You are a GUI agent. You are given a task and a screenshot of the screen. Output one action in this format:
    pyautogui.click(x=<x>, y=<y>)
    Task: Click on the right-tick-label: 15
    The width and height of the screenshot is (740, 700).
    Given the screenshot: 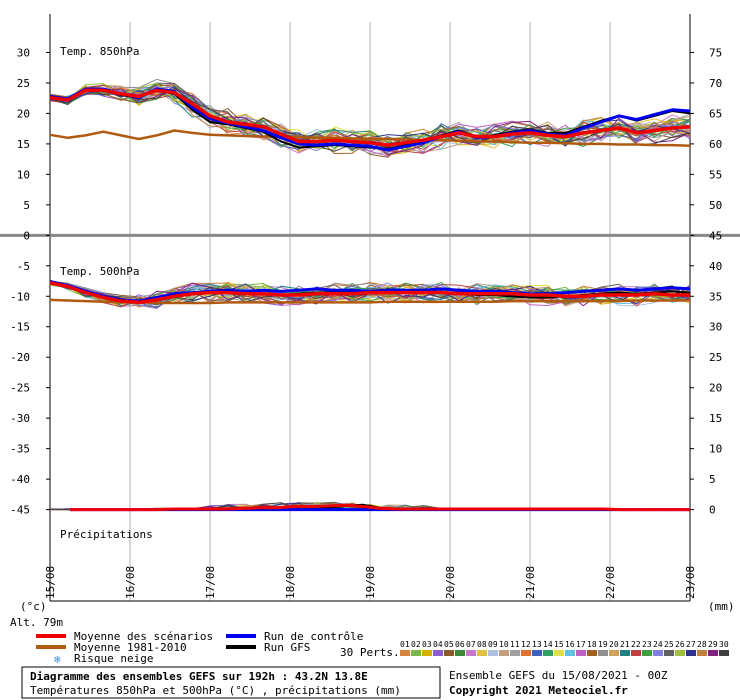 What is the action you would take?
    pyautogui.click(x=715, y=418)
    